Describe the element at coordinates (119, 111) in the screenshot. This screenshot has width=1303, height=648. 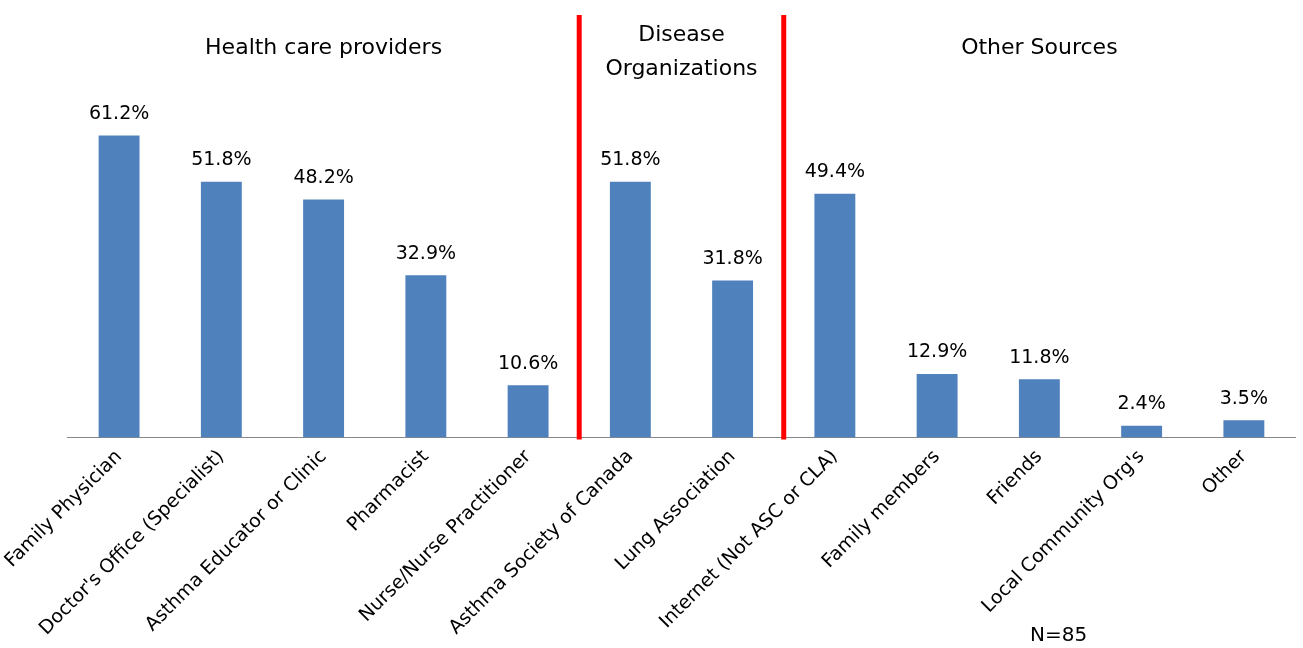
I see `data-label: 61.2%` at that location.